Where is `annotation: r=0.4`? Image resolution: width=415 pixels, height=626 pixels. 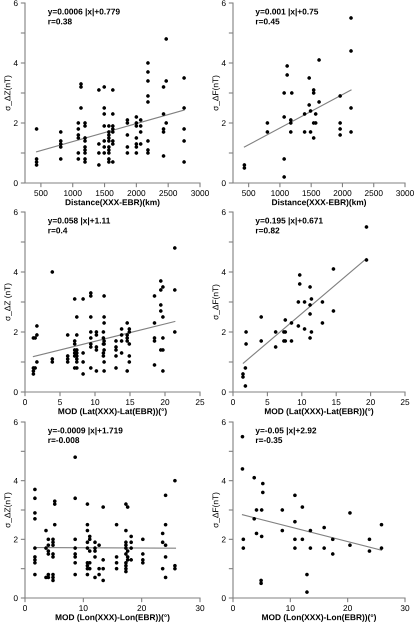
annotation: r=0.4 is located at coordinates (58, 231).